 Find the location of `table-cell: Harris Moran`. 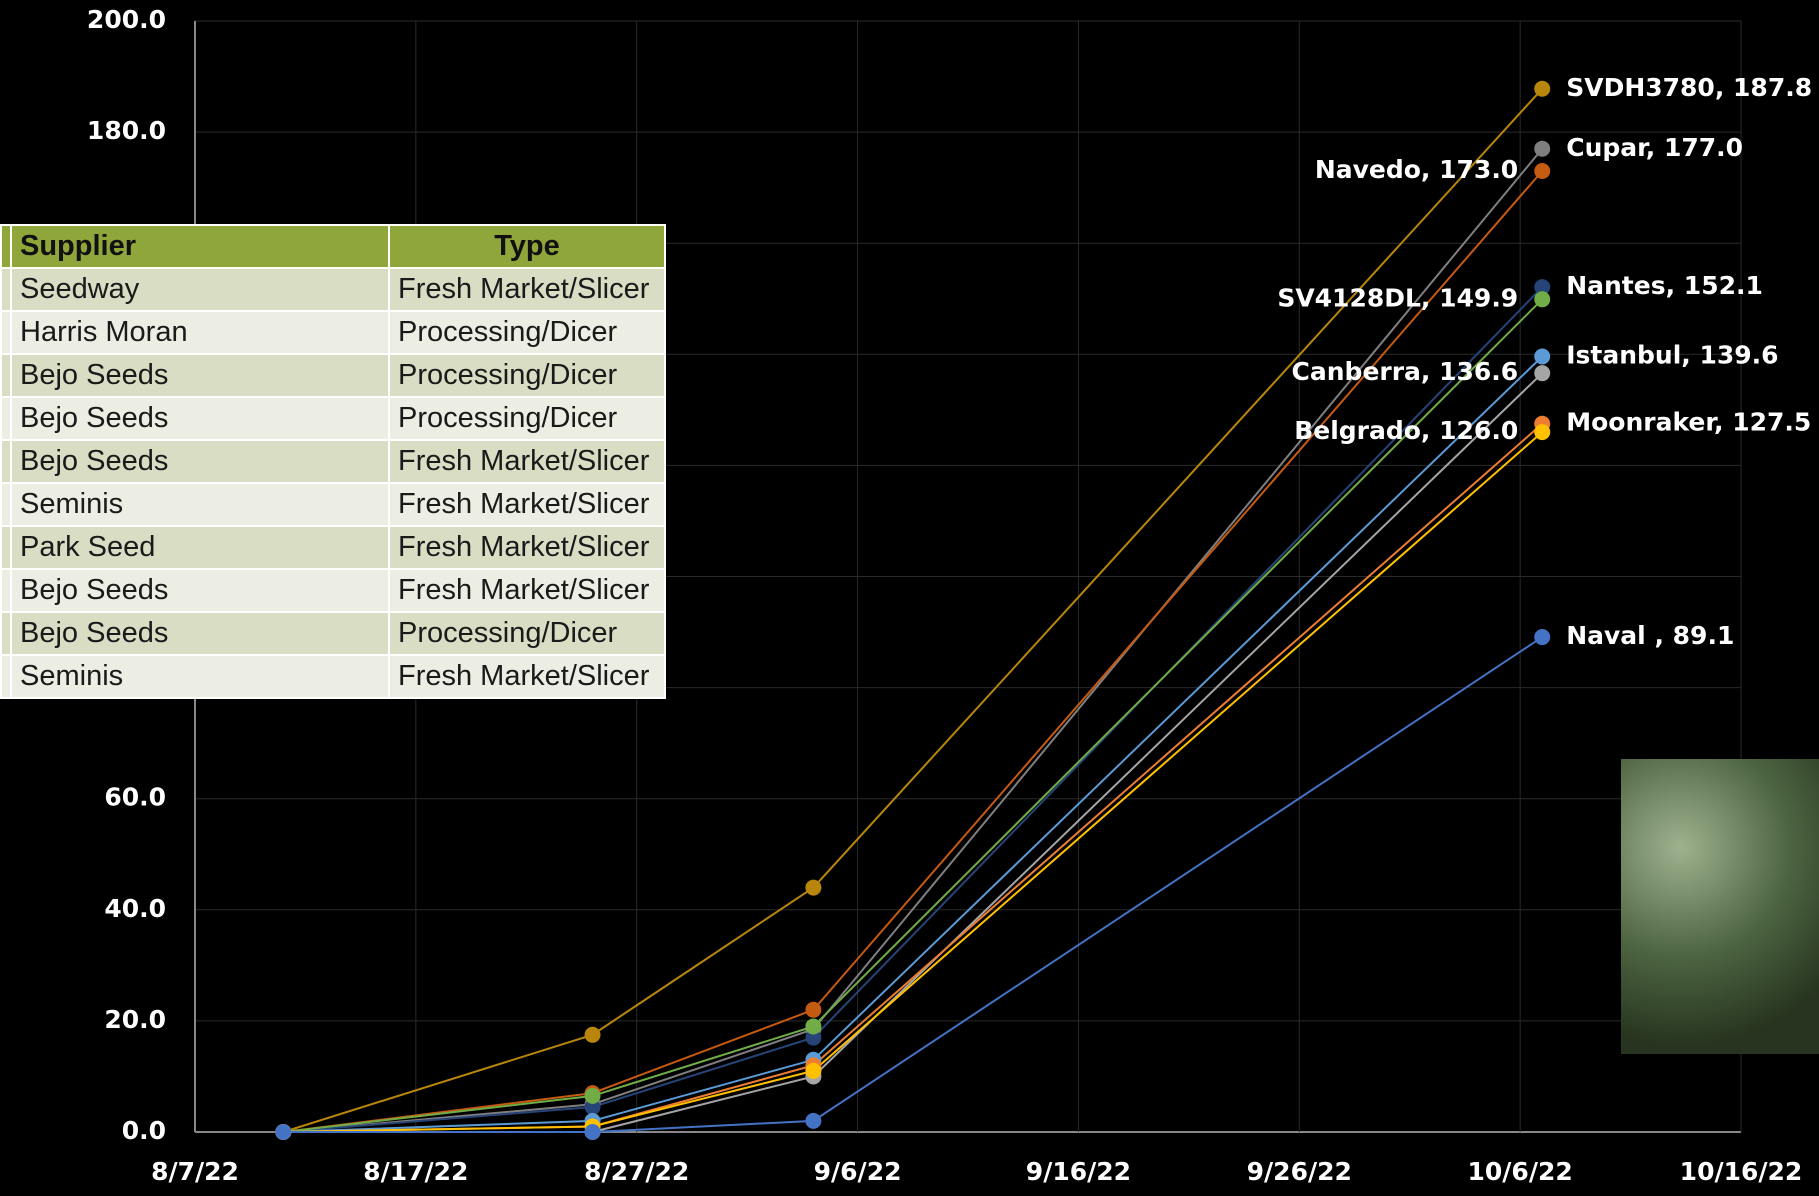

table-cell: Harris Moran is located at coordinates (200, 332).